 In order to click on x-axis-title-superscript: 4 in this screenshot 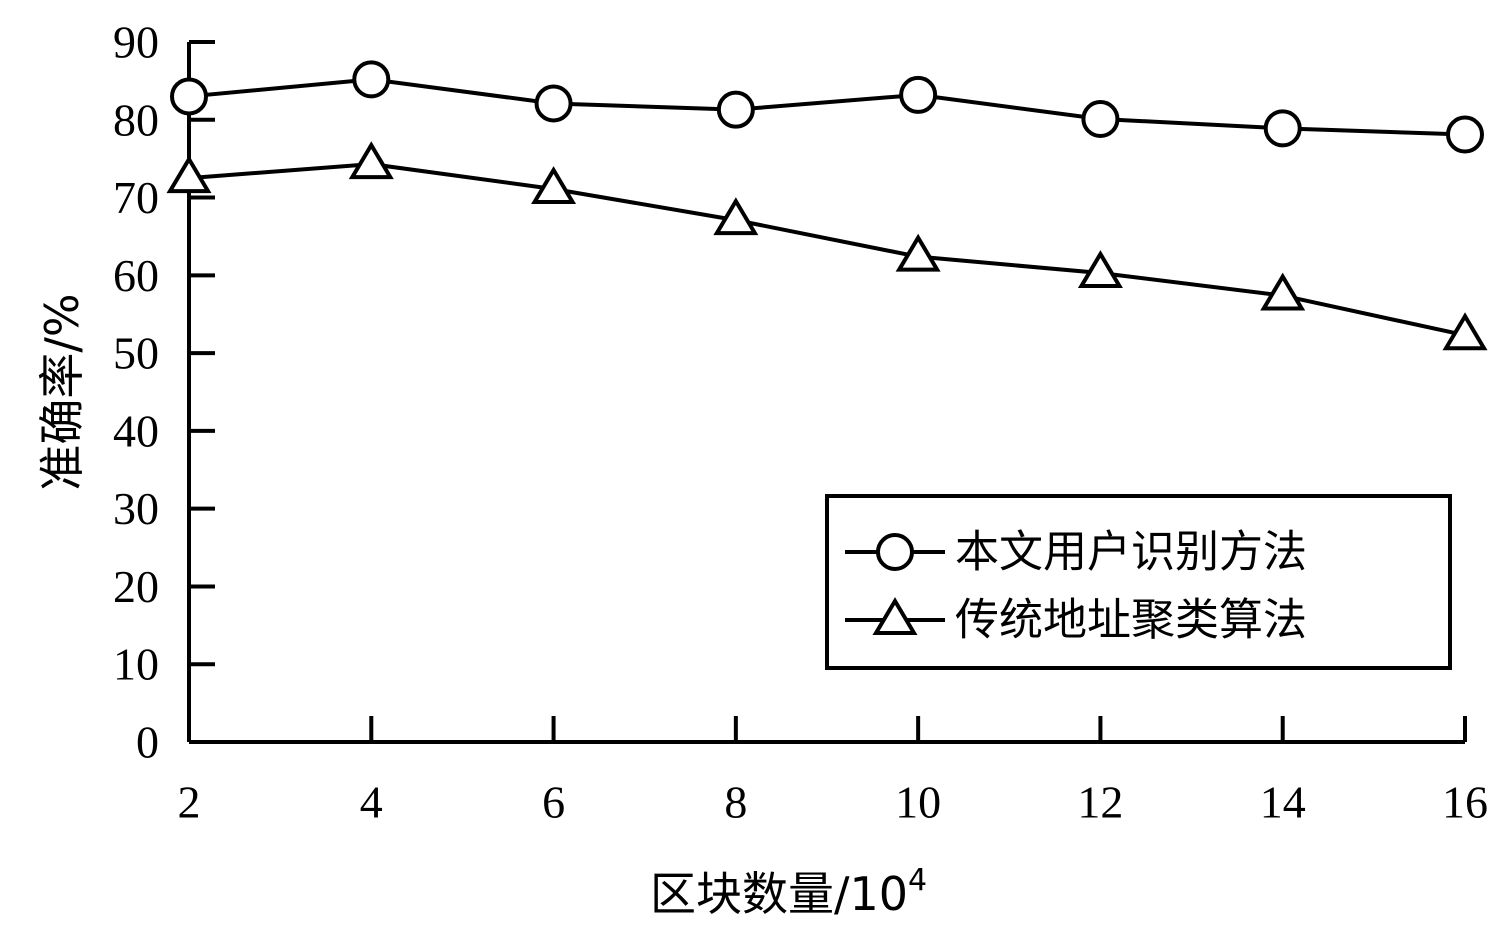, I will do `click(917, 880)`.